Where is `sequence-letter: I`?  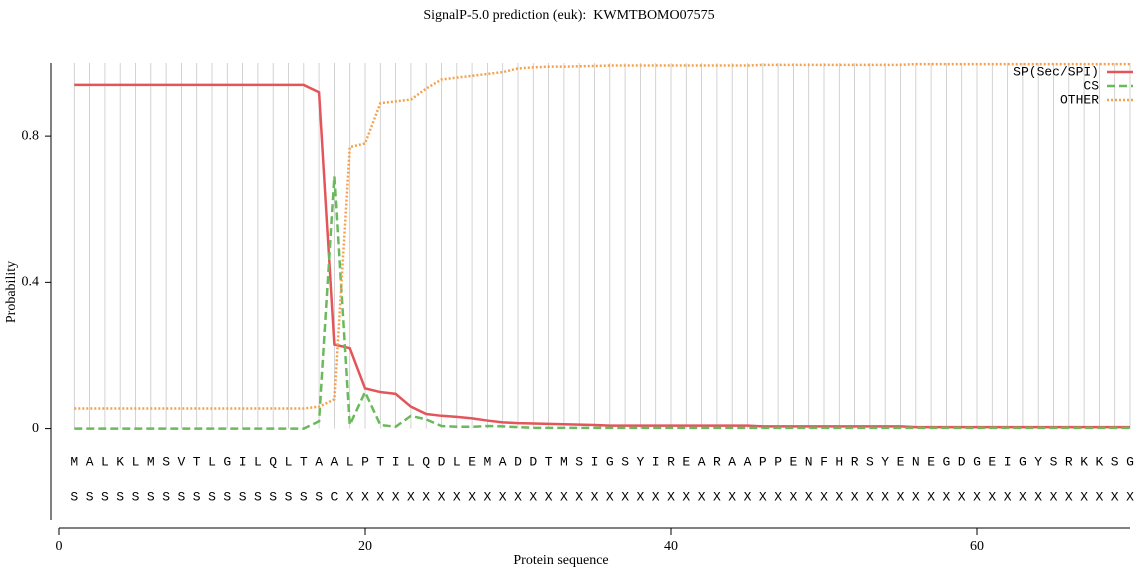 sequence-letter: I is located at coordinates (243, 461).